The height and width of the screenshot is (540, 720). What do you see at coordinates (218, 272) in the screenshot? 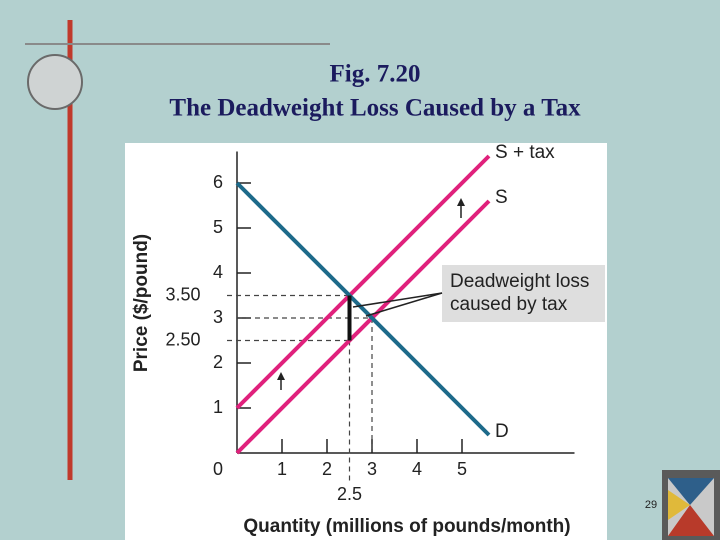
I see `y-tick-label: 4` at bounding box center [218, 272].